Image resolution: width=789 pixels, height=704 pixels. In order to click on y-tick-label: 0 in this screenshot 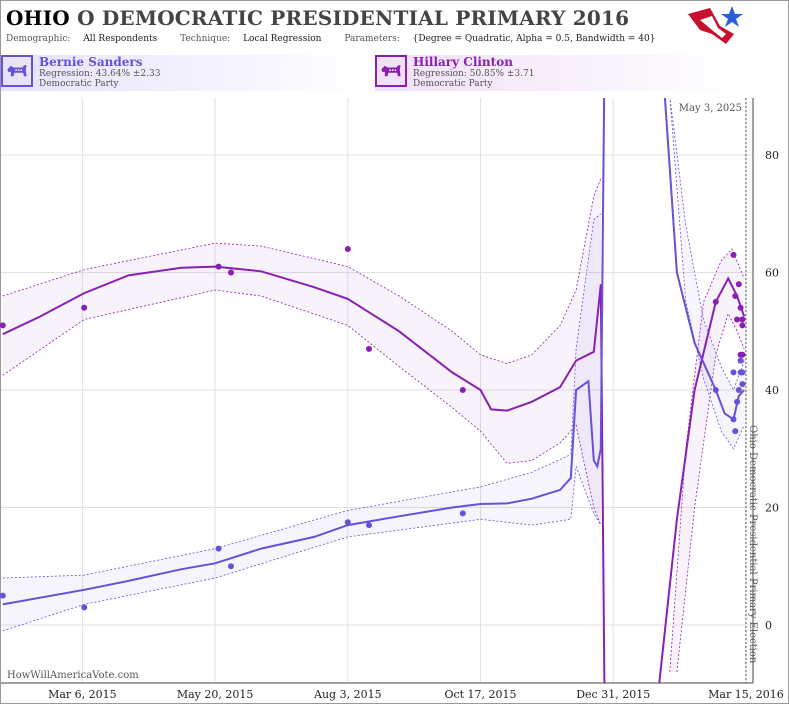, I will do `click(768, 625)`.